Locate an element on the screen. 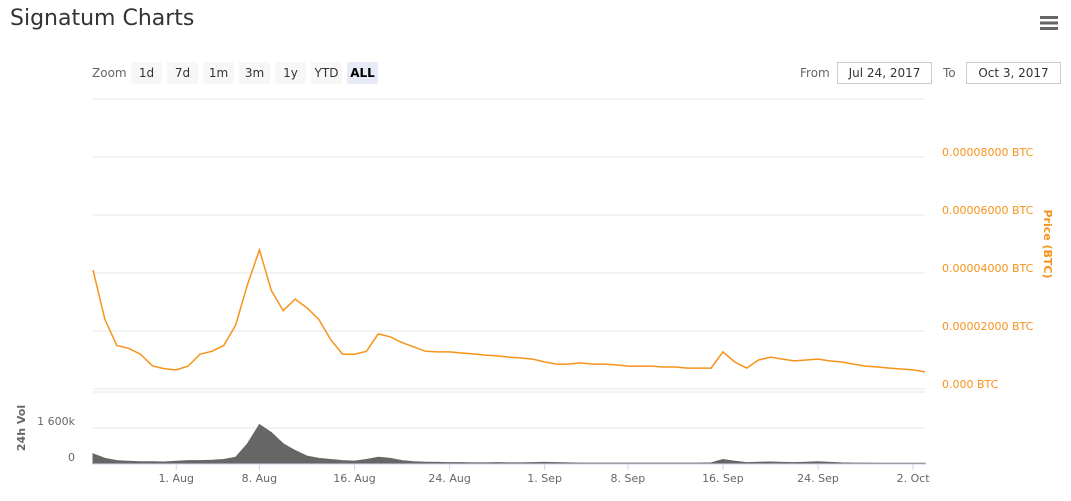 The width and height of the screenshot is (1071, 501). y-tick-label: 0.00008000 BTC is located at coordinates (988, 152).